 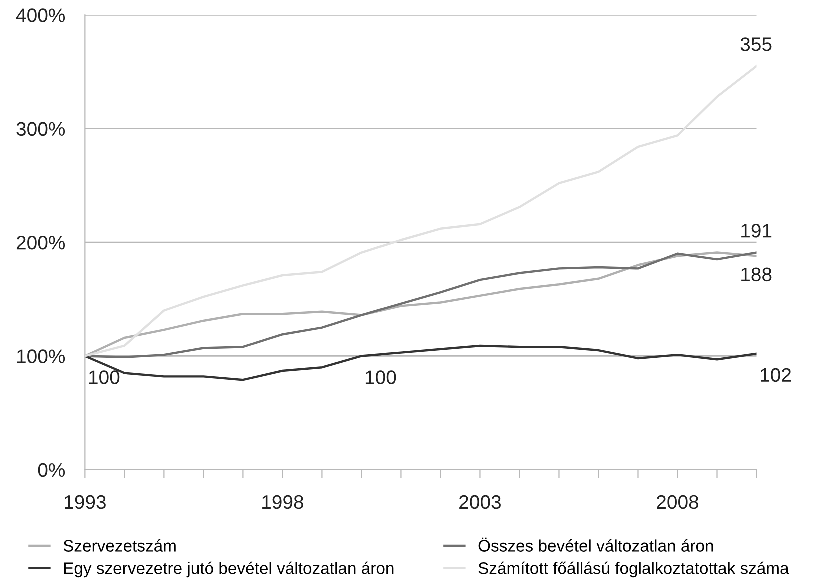 I want to click on annotation: 191, so click(x=757, y=231).